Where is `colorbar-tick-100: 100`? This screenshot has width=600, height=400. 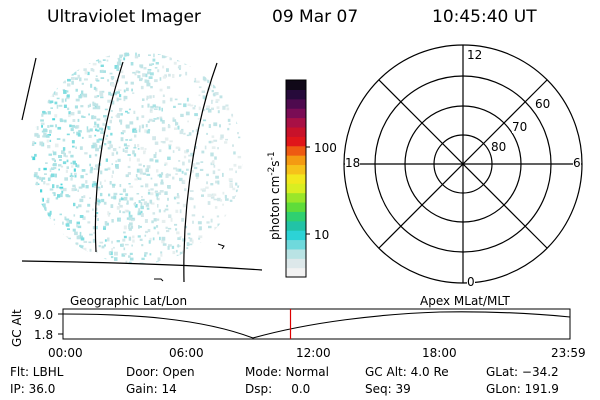
colorbar-tick-100: 100 is located at coordinates (325, 148).